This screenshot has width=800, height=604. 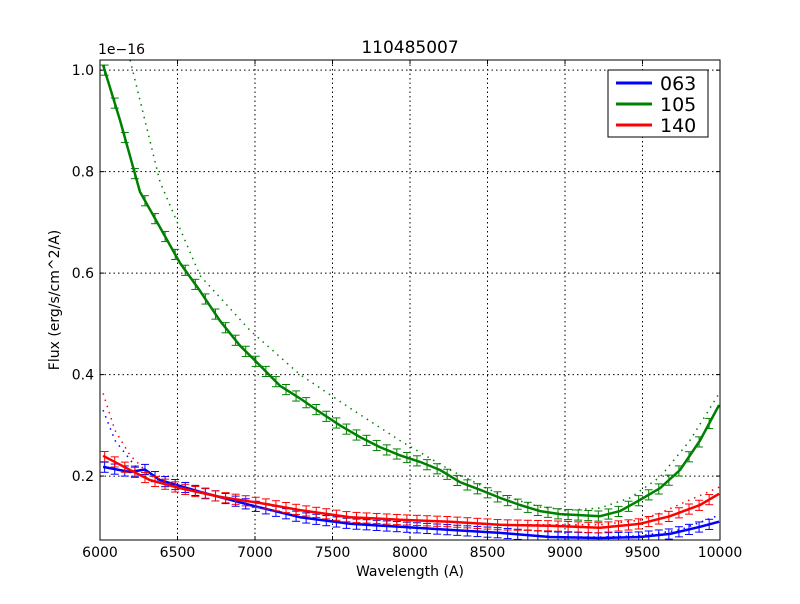 What do you see at coordinates (83, 477) in the screenshot?
I see `y-tick-label: 0.2` at bounding box center [83, 477].